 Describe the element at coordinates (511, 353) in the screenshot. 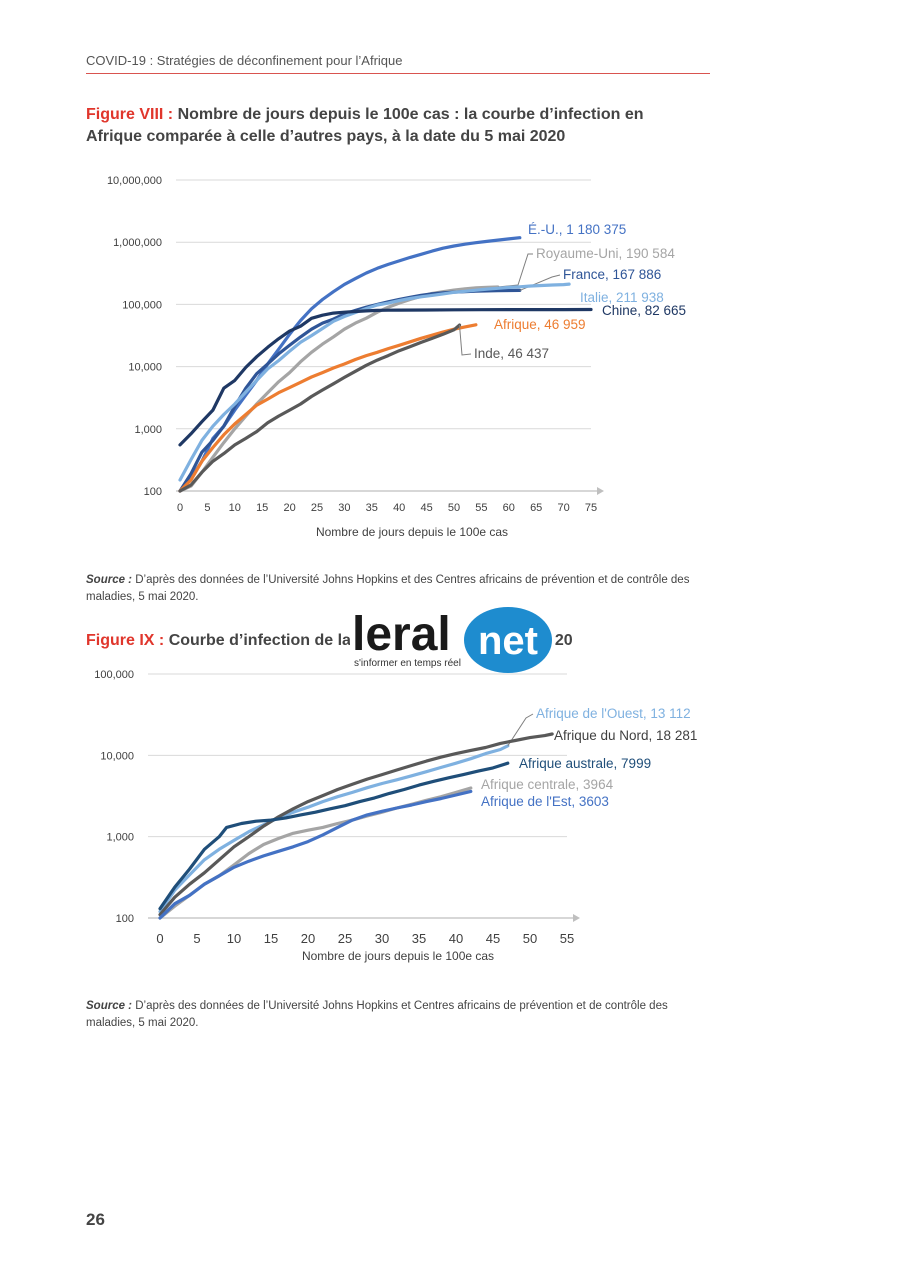

I see `series-label-6: Inde, 46 437` at that location.